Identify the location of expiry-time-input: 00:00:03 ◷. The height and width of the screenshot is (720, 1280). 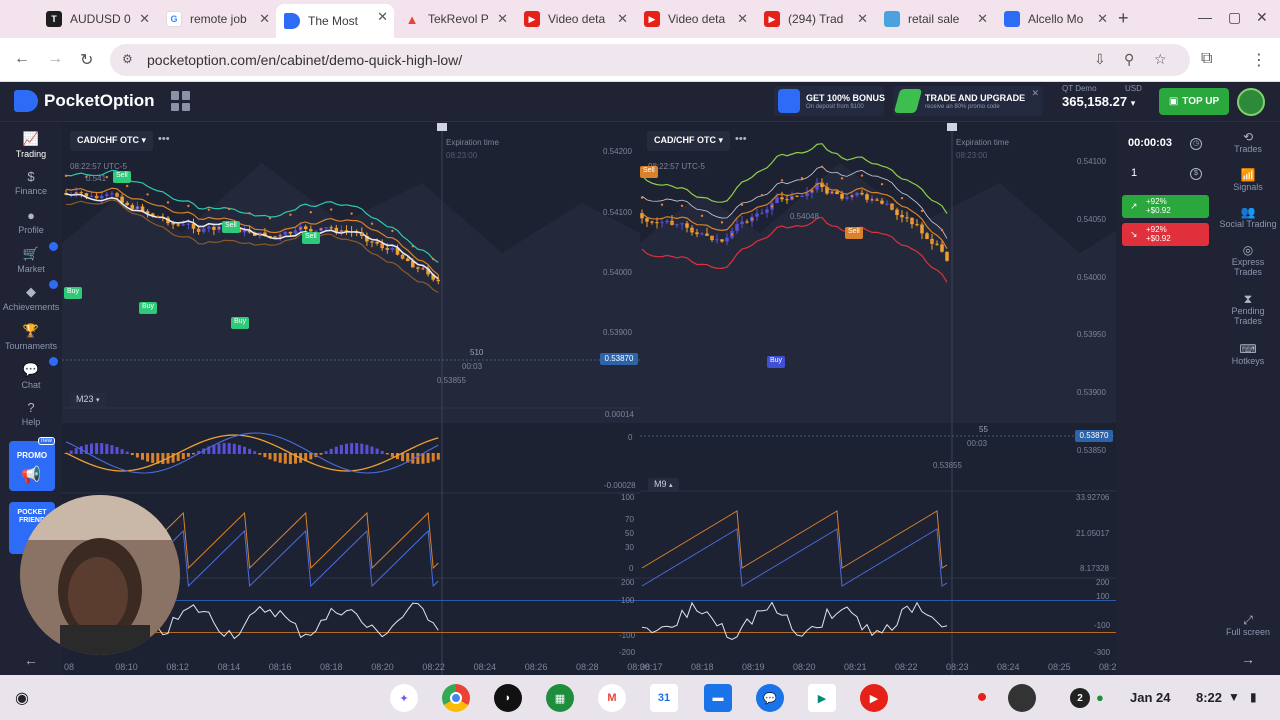
(1166, 144).